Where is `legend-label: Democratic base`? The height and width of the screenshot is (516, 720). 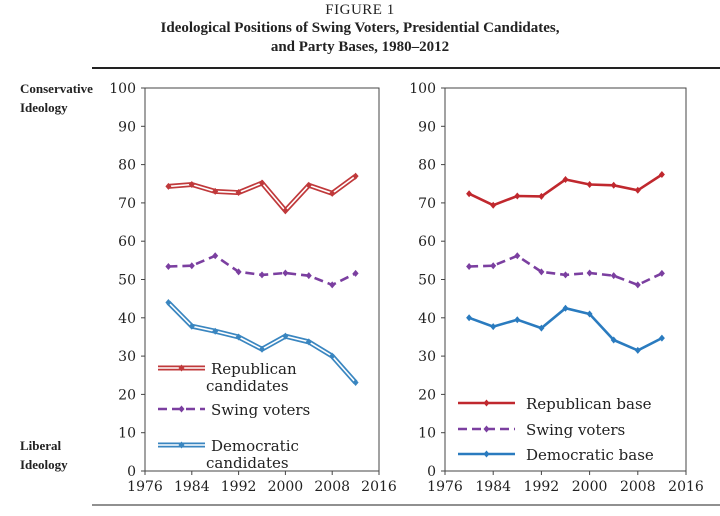
legend-label: Democratic base is located at coordinates (590, 455).